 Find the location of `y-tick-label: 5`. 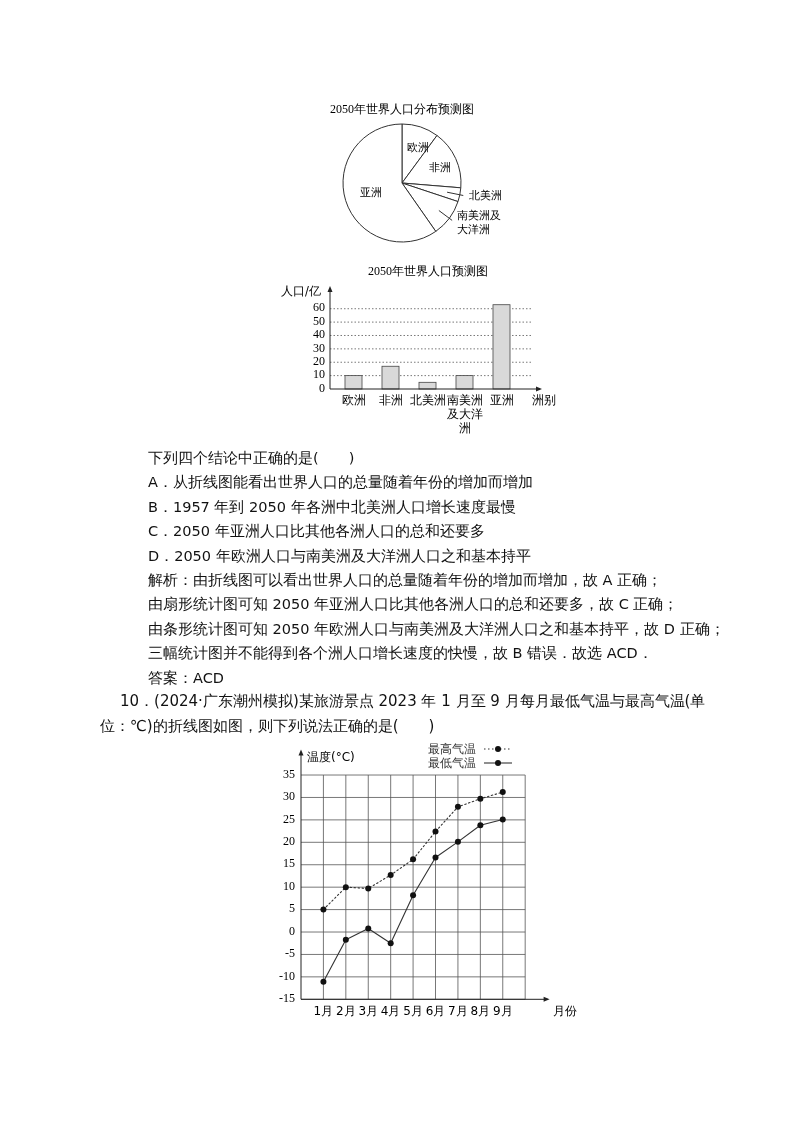

y-tick-label: 5 is located at coordinates (292, 908).